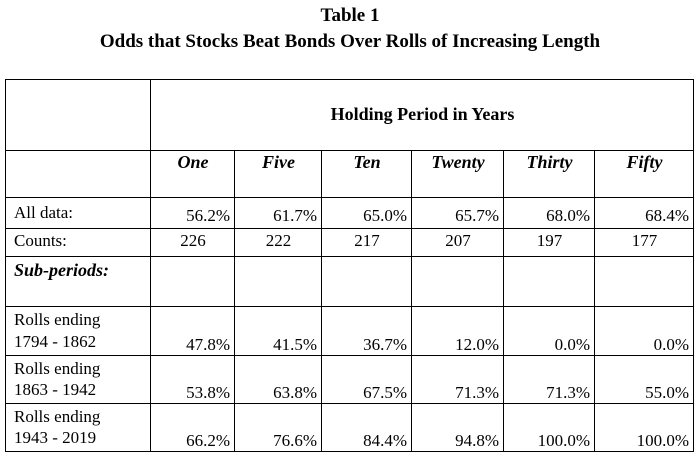  Describe the element at coordinates (385, 440) in the screenshot. I see `table-cell: 84.4%` at that location.